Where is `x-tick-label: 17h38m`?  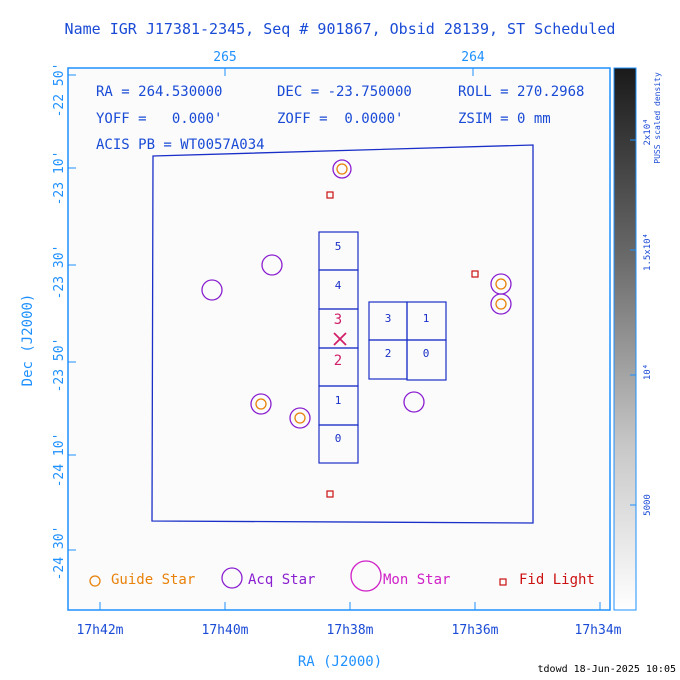 x-tick-label: 17h38m is located at coordinates (350, 630).